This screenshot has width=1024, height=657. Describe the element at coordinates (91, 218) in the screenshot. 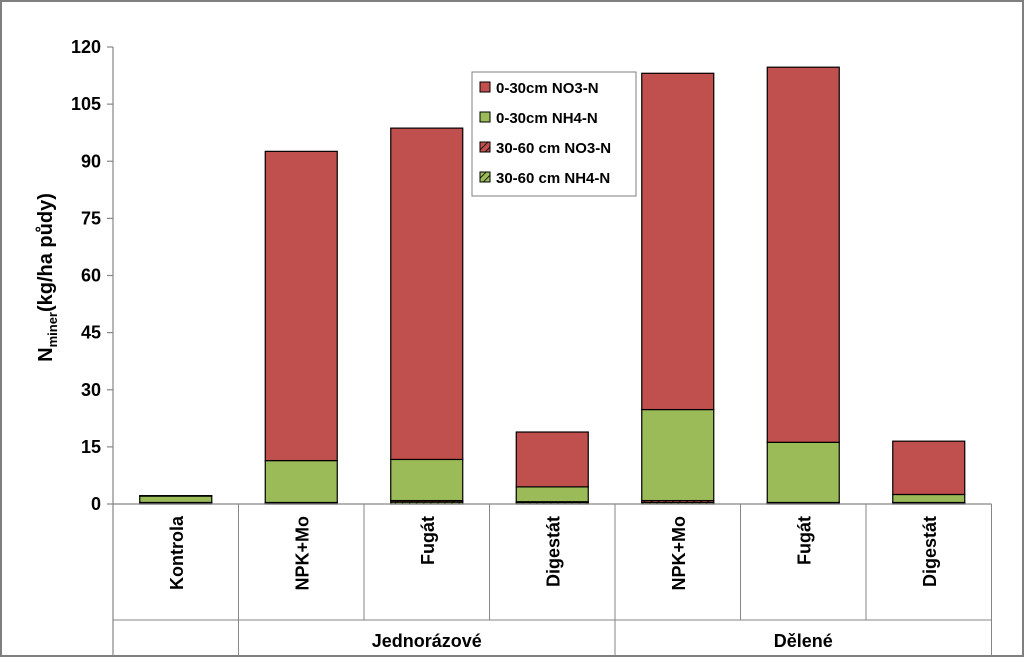

I see `y-tick-label: 75` at that location.